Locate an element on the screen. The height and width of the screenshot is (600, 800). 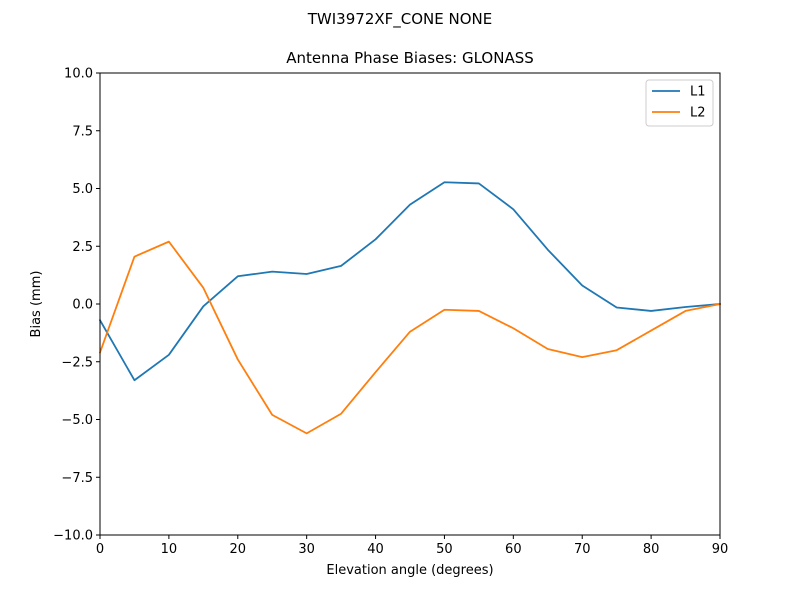
x-tick-label: 20 is located at coordinates (238, 549).